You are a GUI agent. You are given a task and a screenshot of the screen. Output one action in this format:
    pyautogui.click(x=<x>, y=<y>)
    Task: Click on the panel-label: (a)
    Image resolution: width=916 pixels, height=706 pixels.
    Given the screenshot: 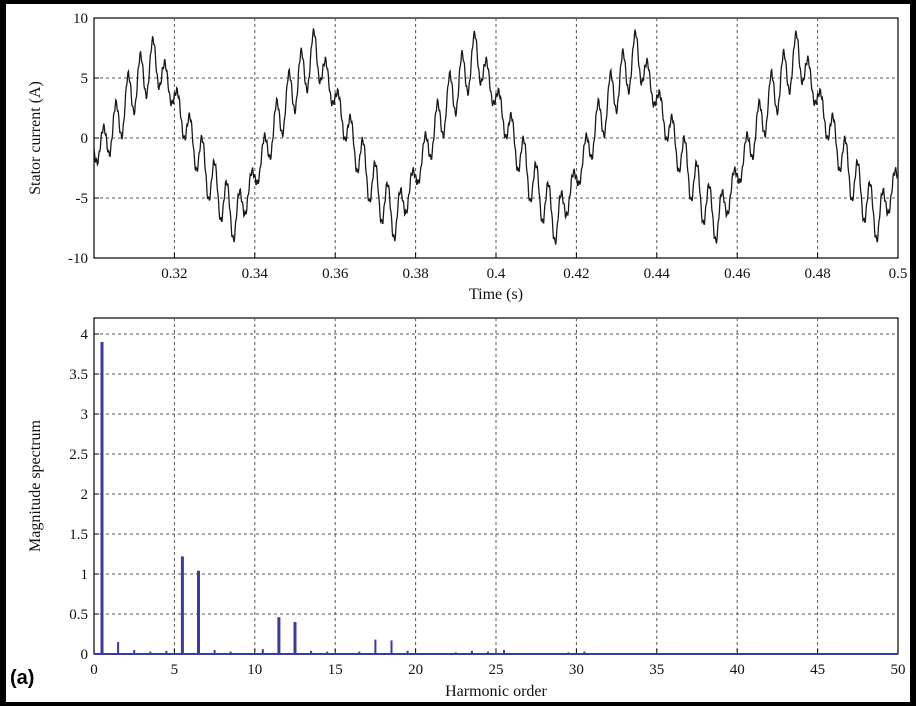 What is the action you would take?
    pyautogui.click(x=22, y=678)
    